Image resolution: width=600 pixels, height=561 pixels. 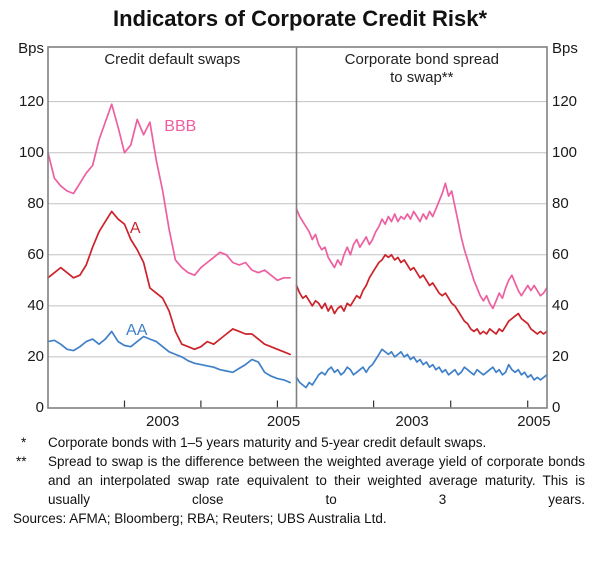 I want to click on chart-title: Indicators of Corporate Credit Risk*, so click(x=300, y=18).